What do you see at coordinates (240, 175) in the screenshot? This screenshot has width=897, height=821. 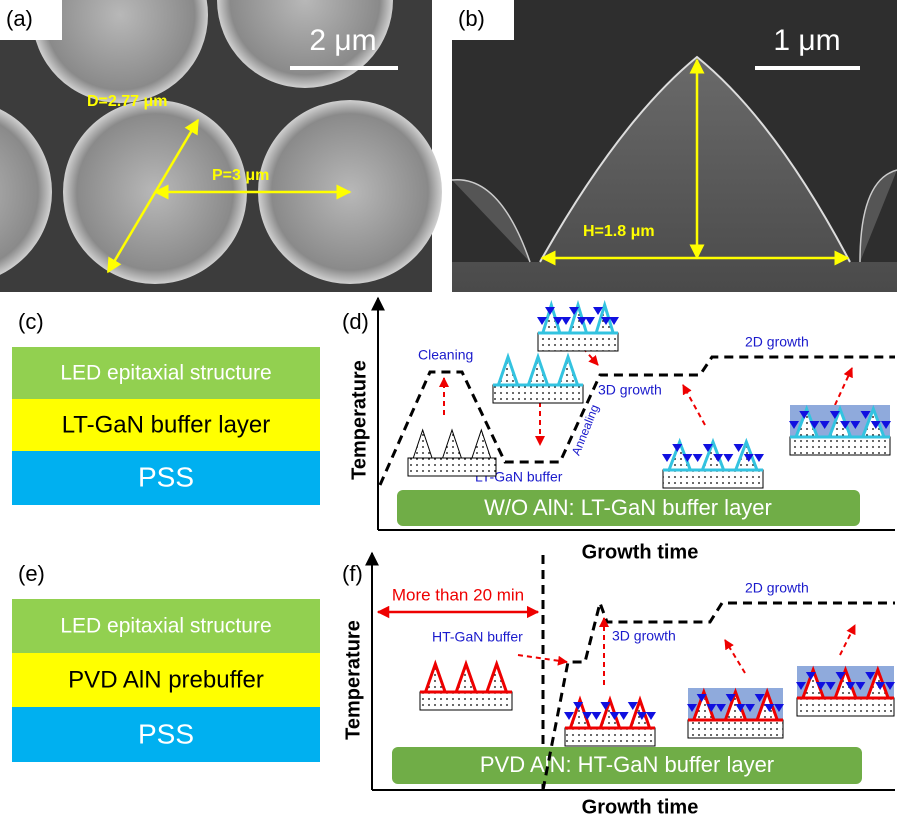 I see `pitch-label: P=3 μm` at bounding box center [240, 175].